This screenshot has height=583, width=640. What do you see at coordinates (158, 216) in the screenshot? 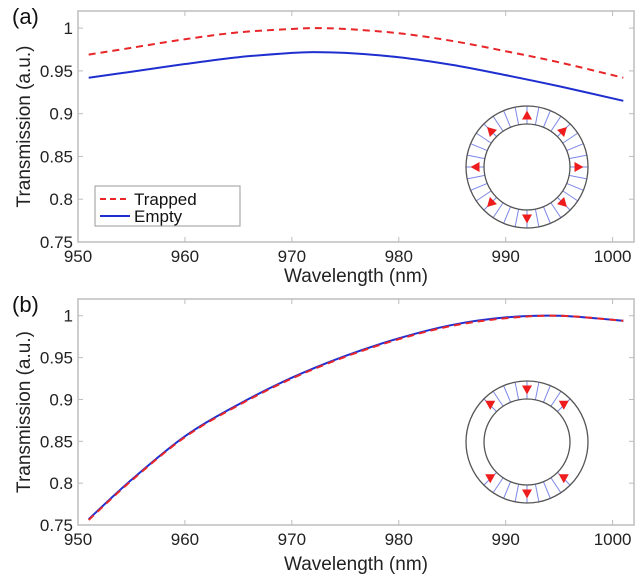
I see `legend-label-empty: Empty` at bounding box center [158, 216].